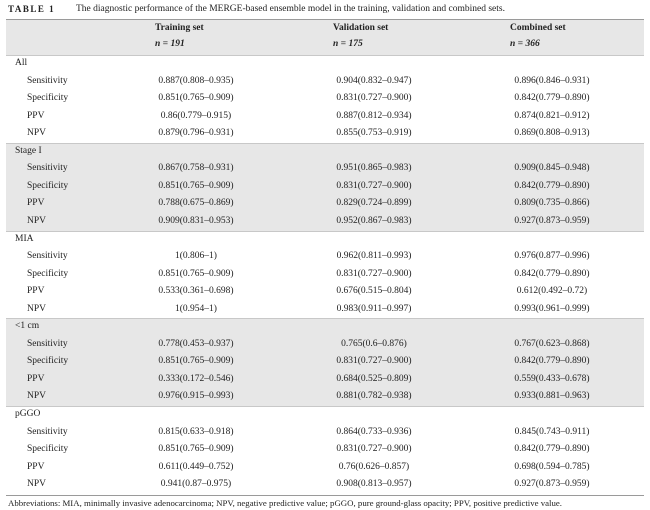 The width and height of the screenshot is (650, 510). I want to click on cell-value: 0.676(0.515–0.804), so click(374, 291).